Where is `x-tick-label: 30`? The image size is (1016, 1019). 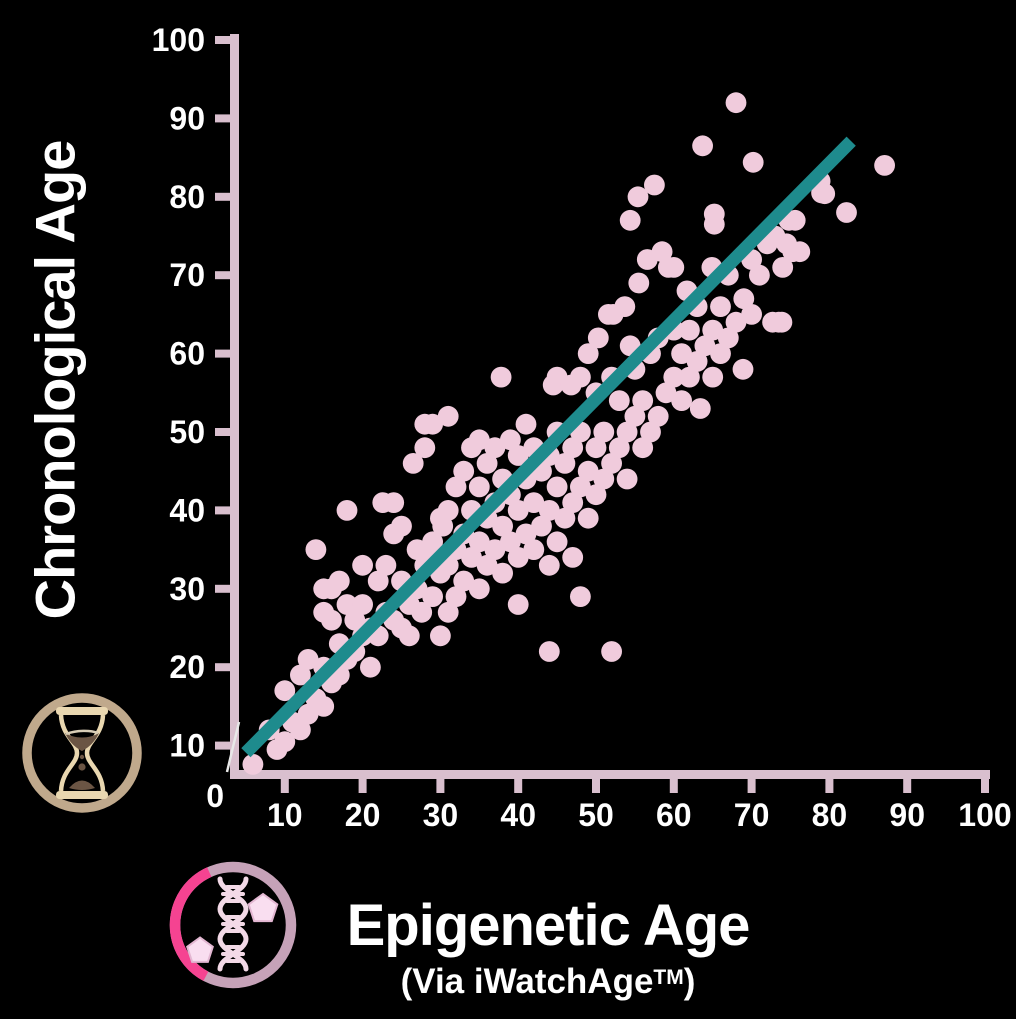 x-tick-label: 30 is located at coordinates (441, 815).